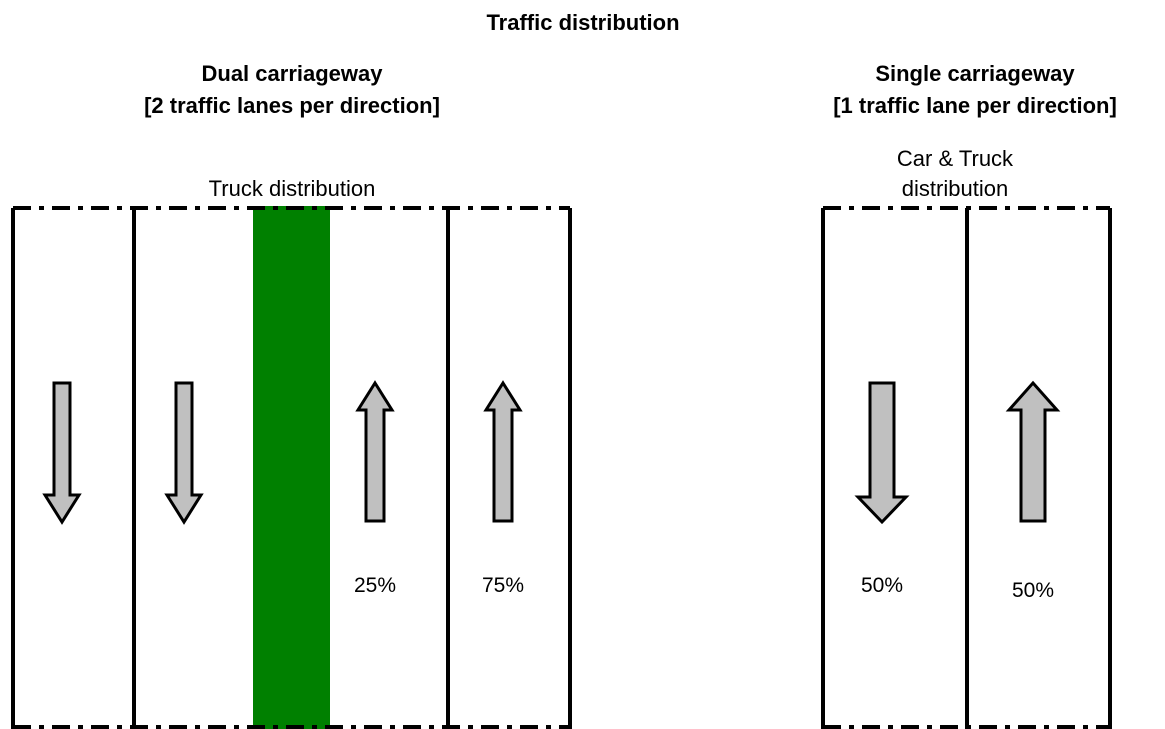  What do you see at coordinates (975, 105) in the screenshot?
I see `section-title: [1 traffic lane per direction]` at bounding box center [975, 105].